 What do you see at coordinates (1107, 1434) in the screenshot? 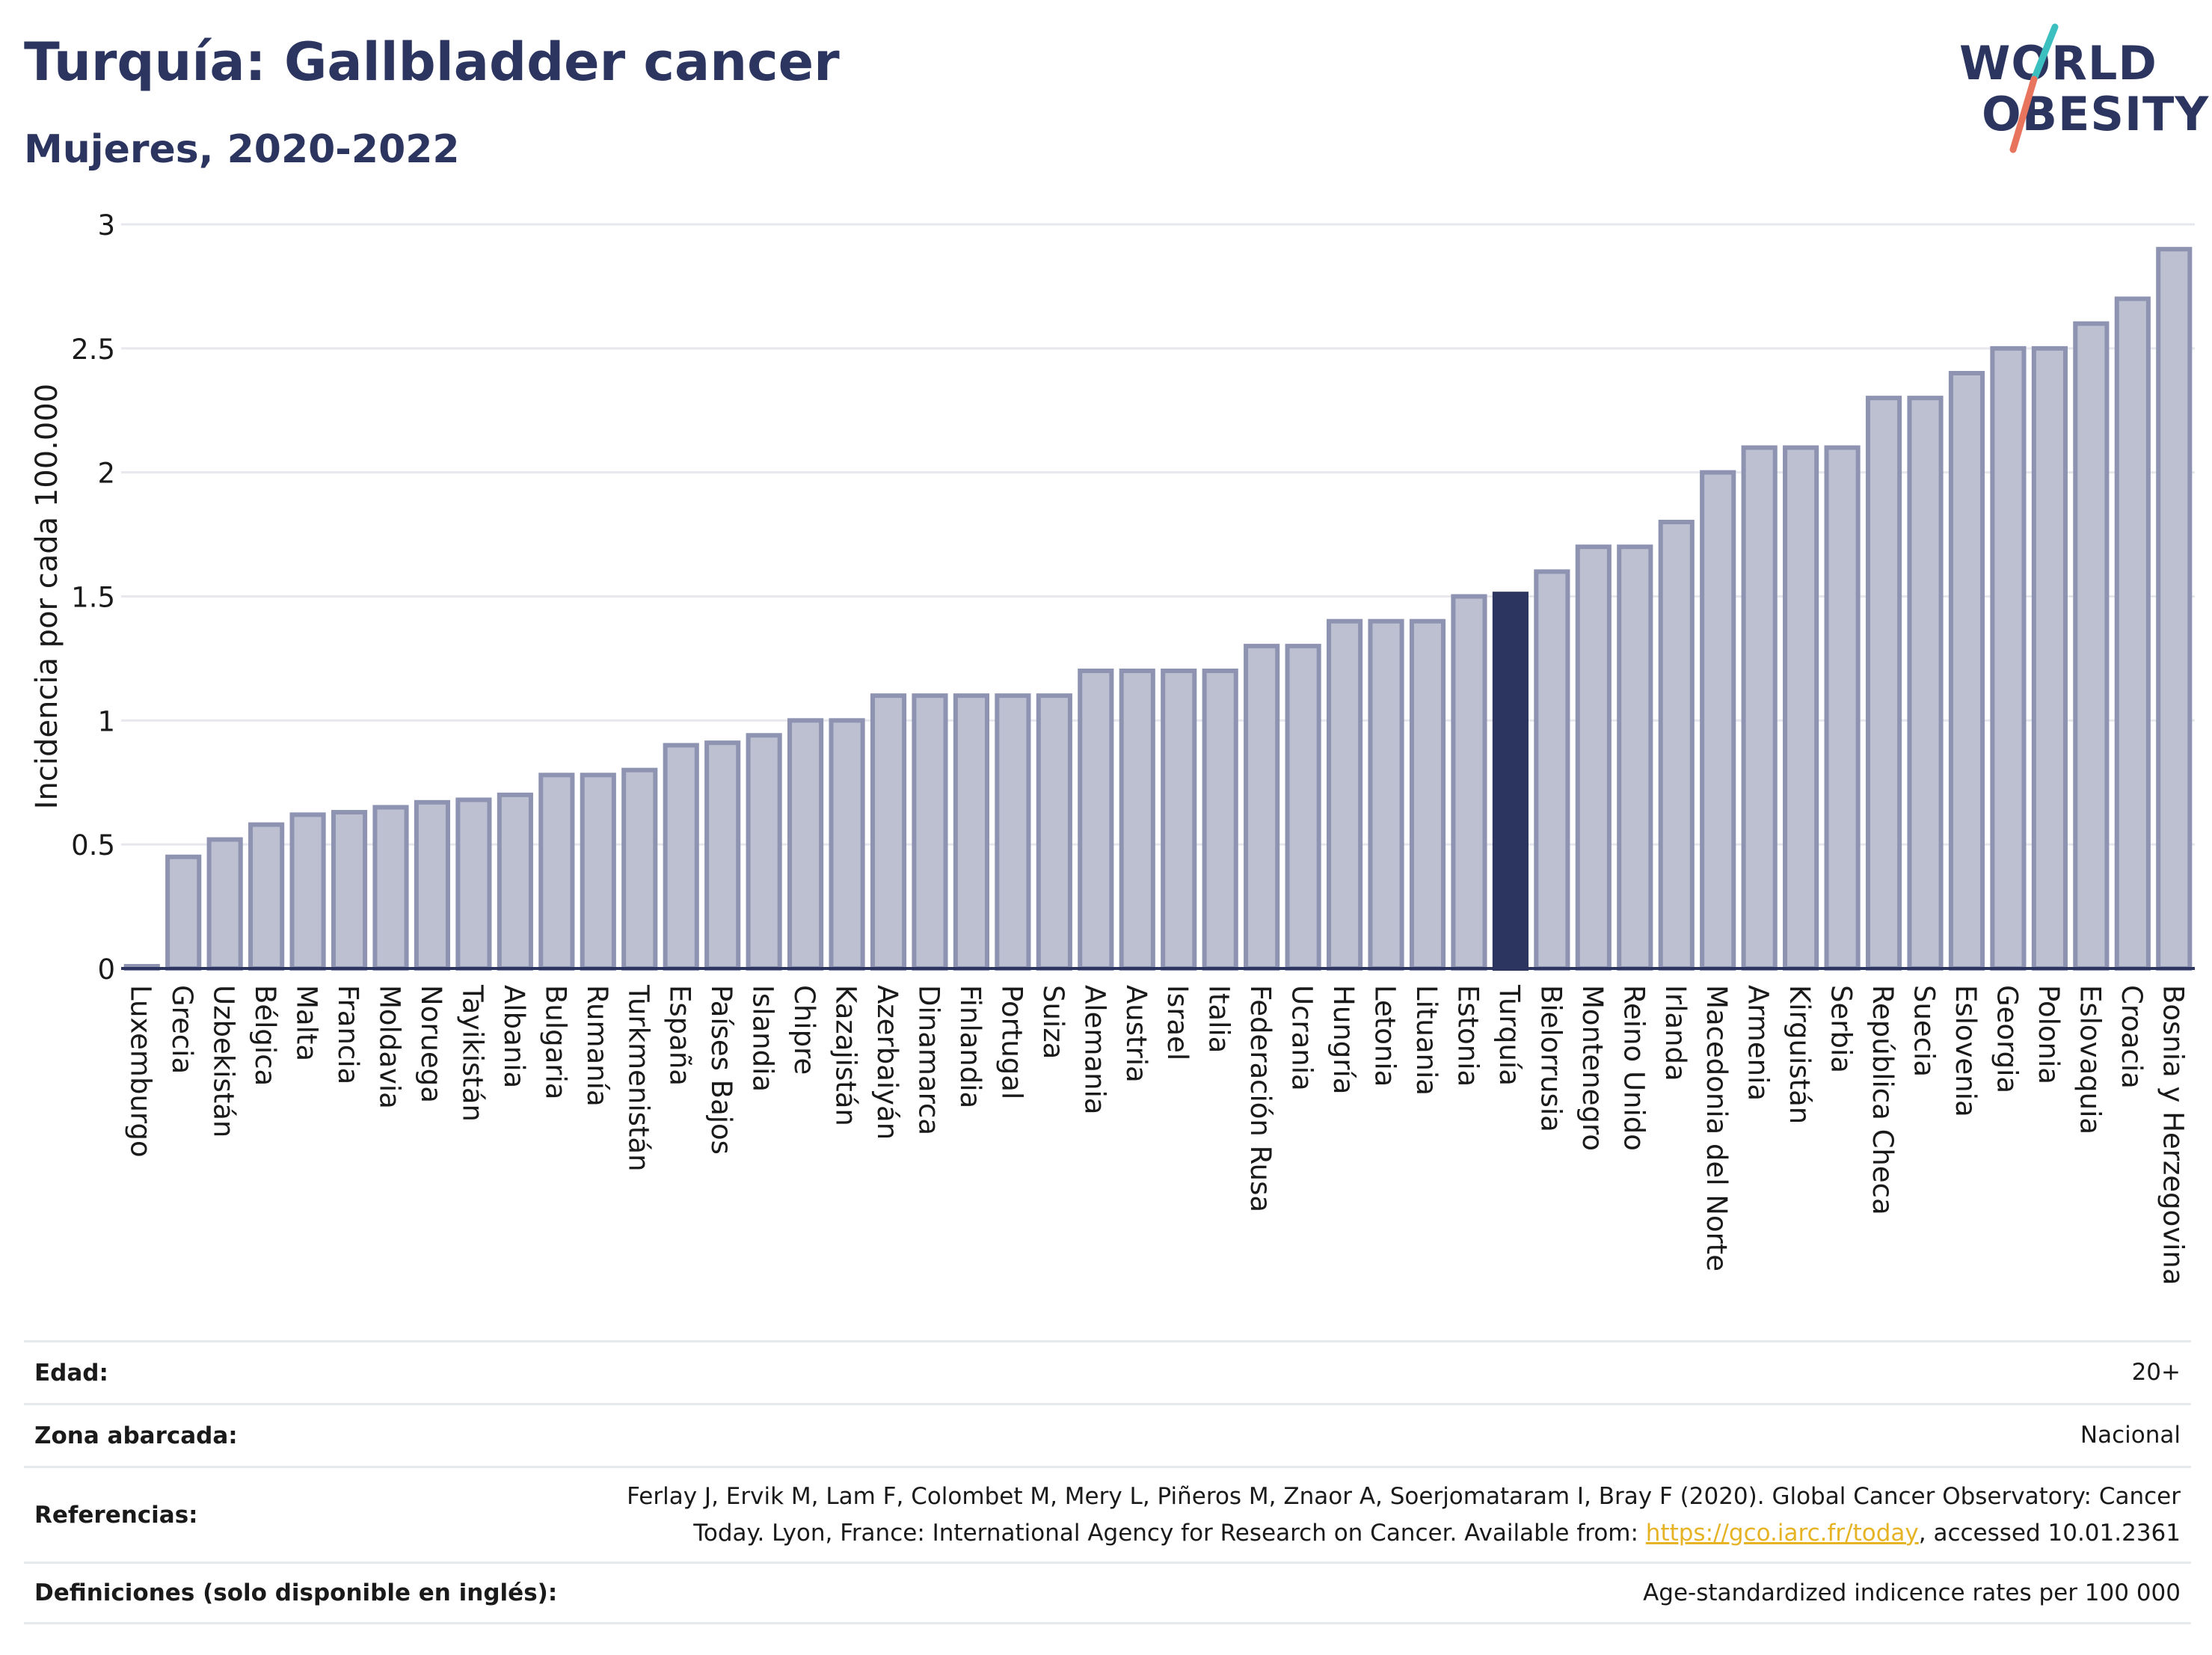
I see `meta-row-area: Zona abarcada: Nacional` at bounding box center [1107, 1434].